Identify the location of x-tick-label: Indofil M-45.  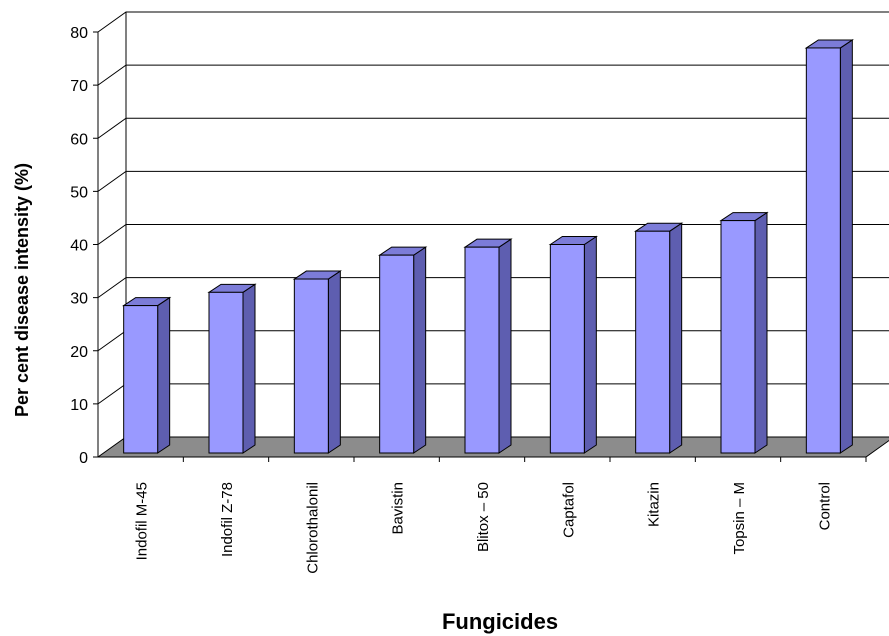
(142, 521).